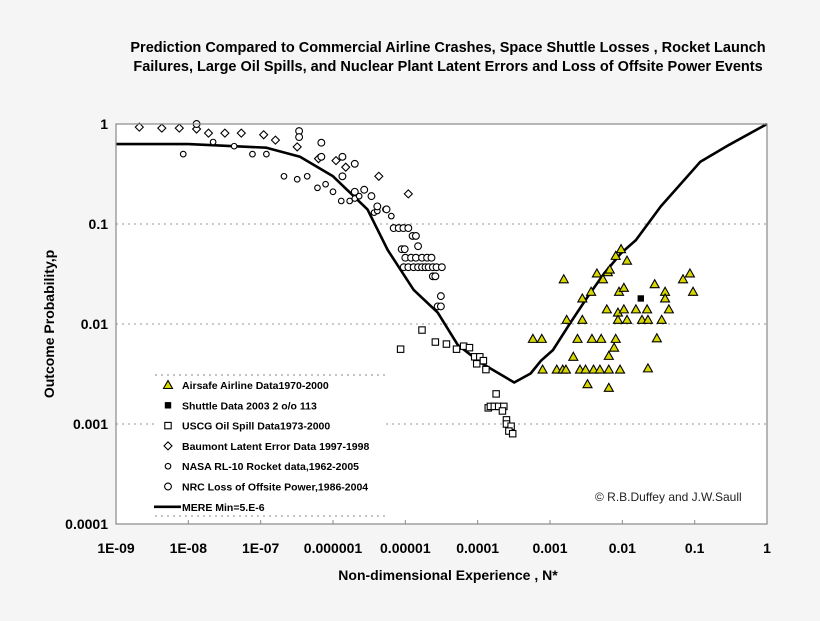 Image resolution: width=820 pixels, height=621 pixels. I want to click on x-tick-label: 0.001, so click(549, 548).